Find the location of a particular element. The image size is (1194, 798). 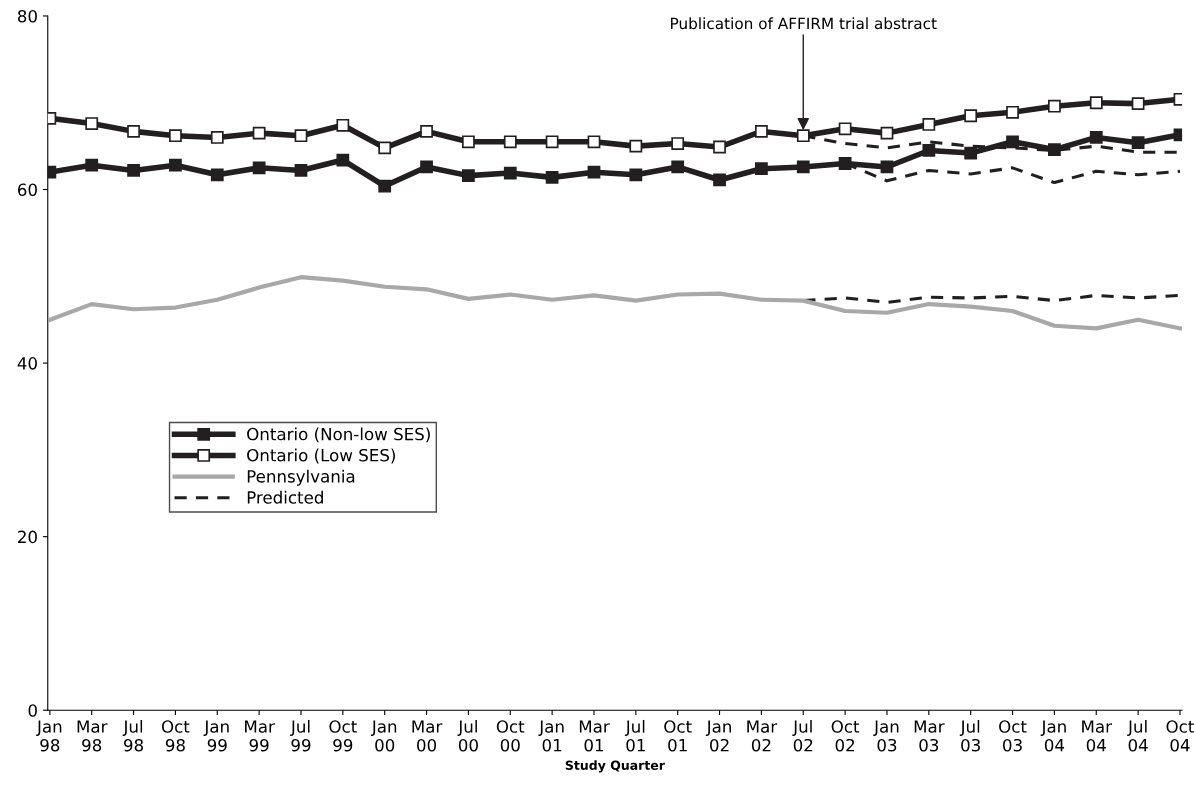

legend-label: Ontario (Non-low SES) is located at coordinates (338, 435).